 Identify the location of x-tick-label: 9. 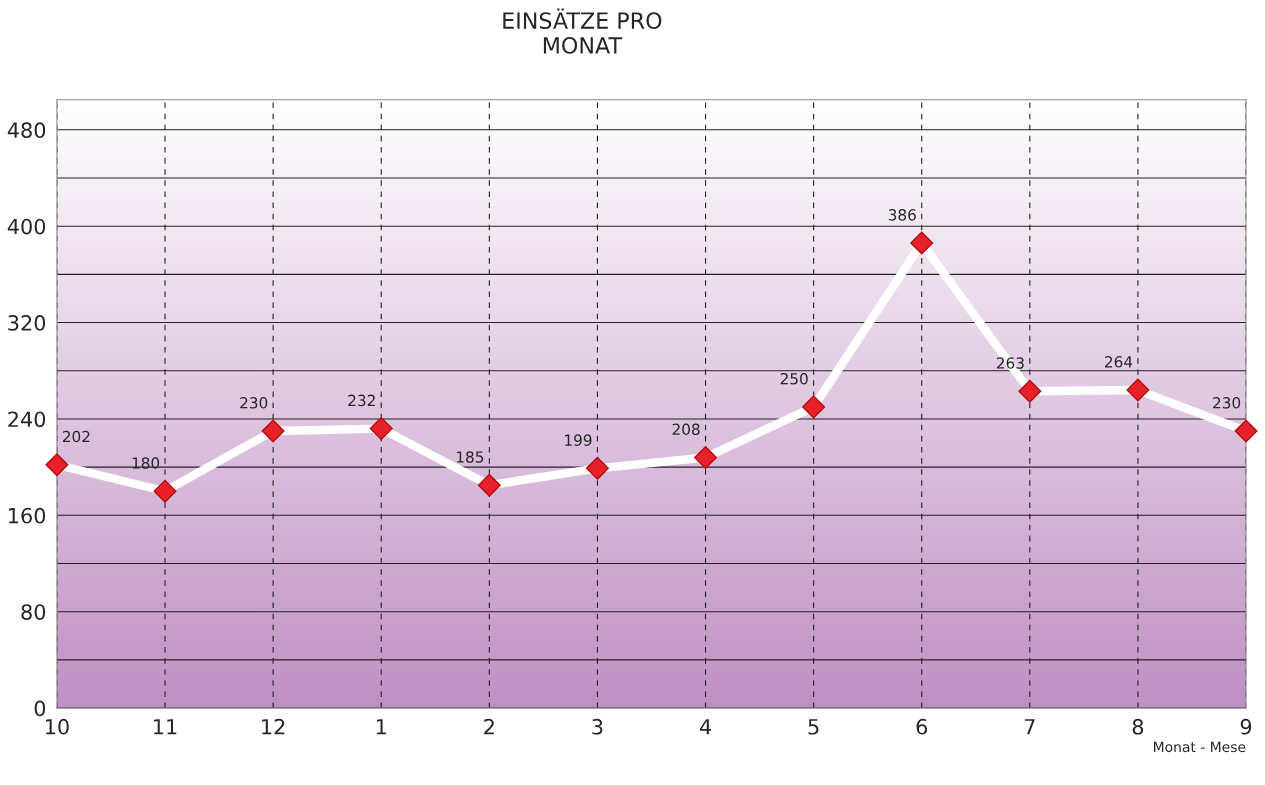
(1246, 726).